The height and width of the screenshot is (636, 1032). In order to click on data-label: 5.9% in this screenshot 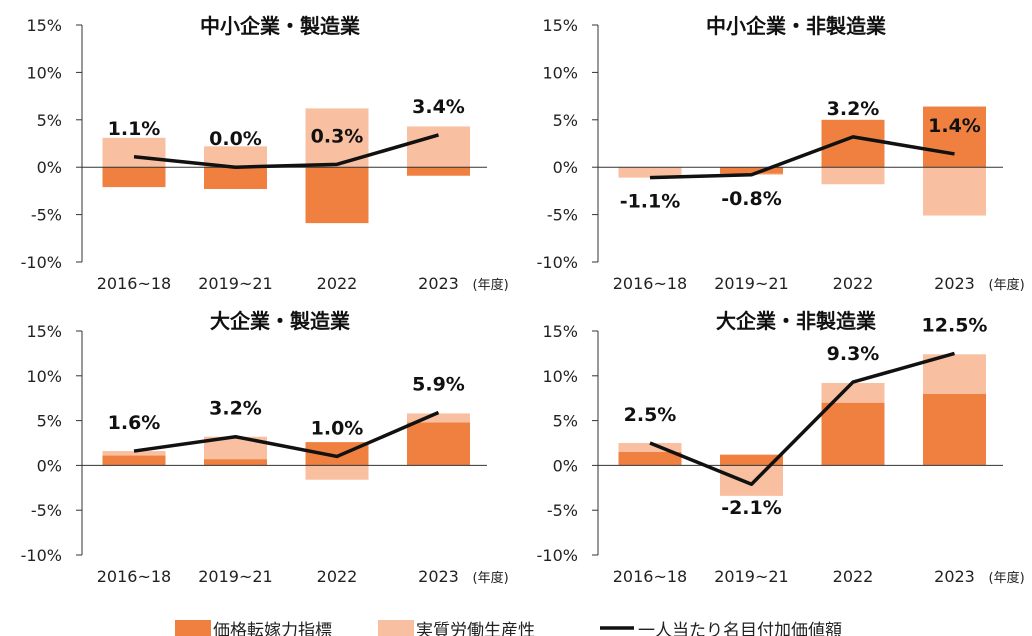, I will do `click(438, 385)`.